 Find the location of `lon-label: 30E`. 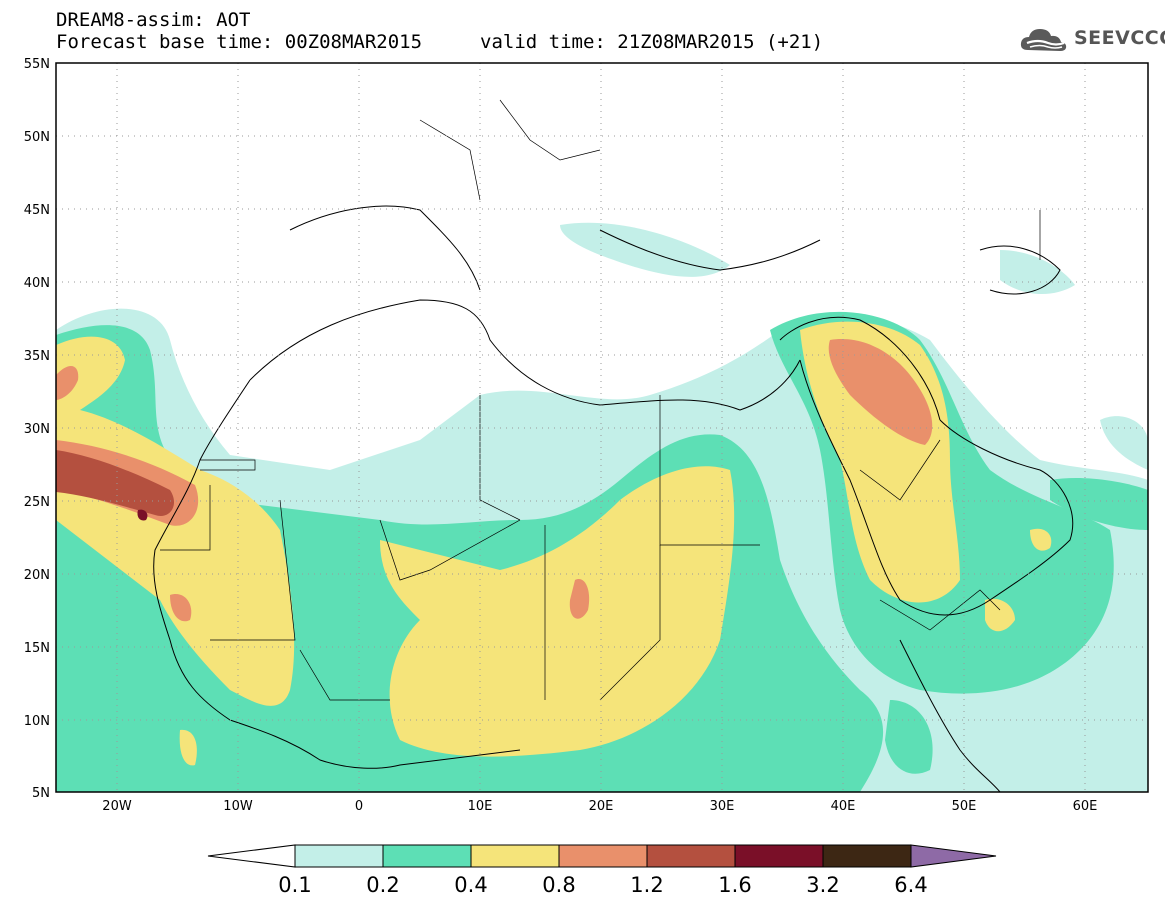

lon-label: 30E is located at coordinates (722, 806).